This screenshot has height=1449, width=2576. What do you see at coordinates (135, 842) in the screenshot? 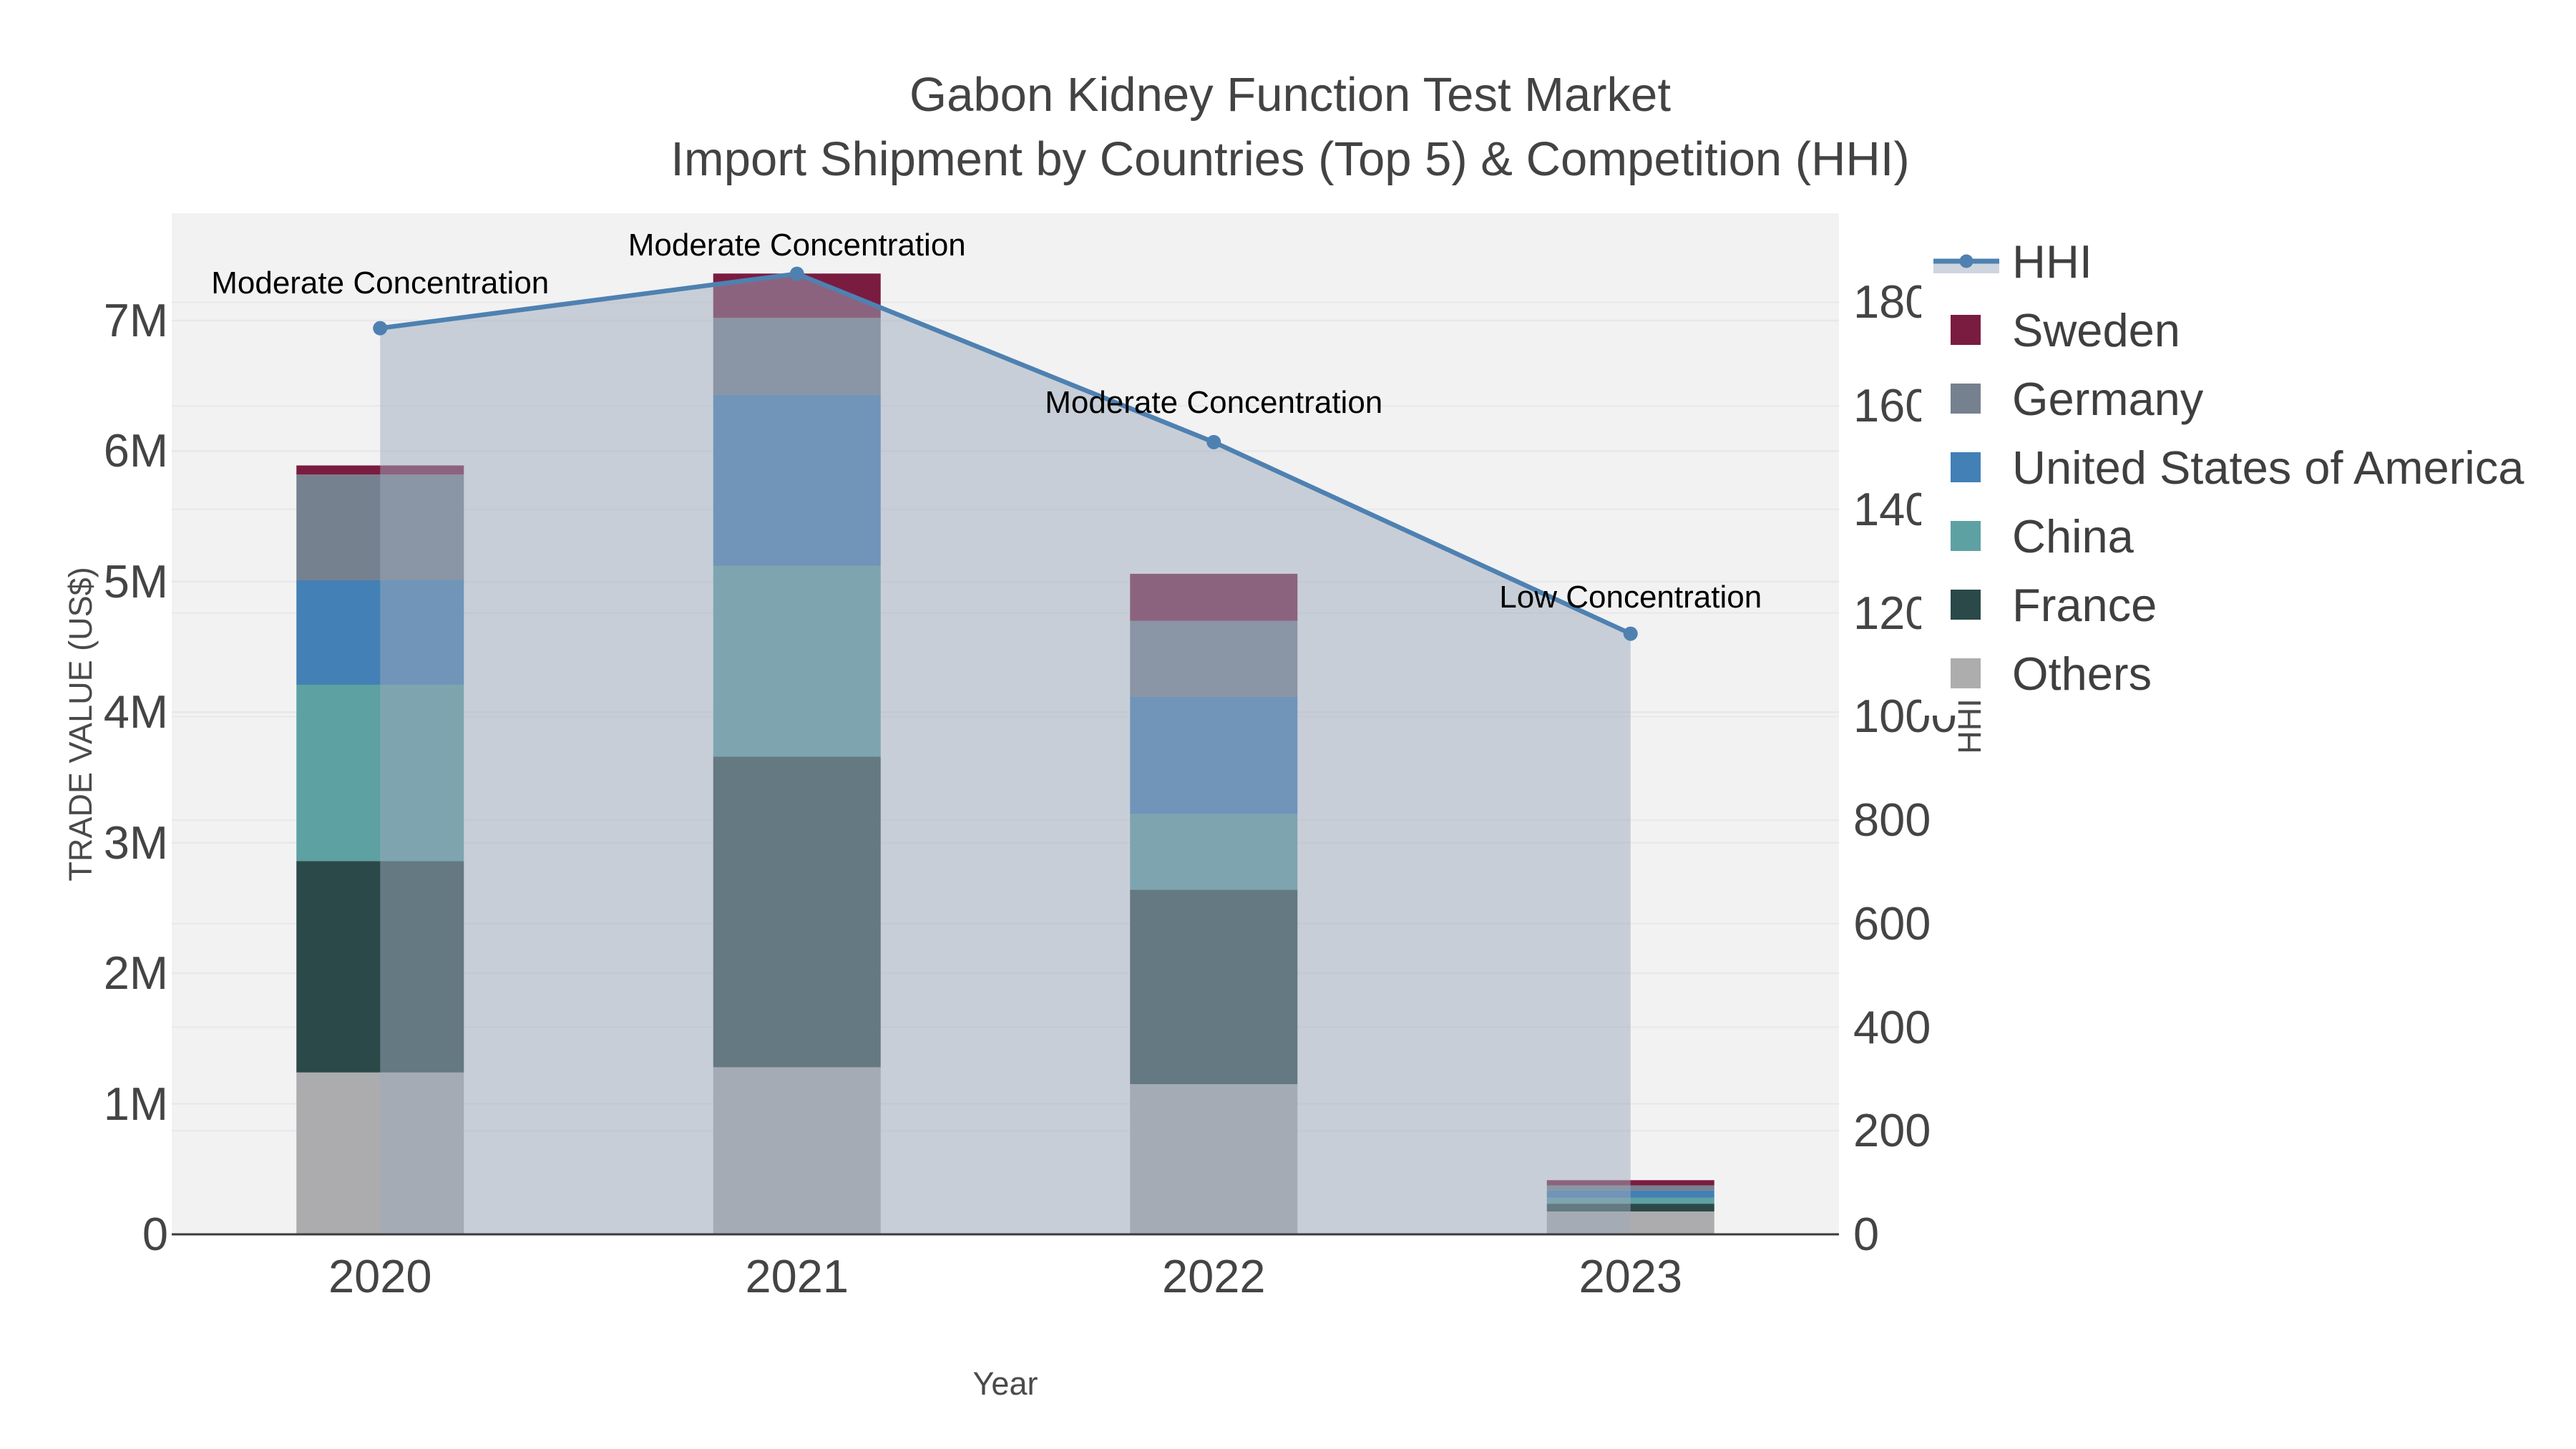
I see `y-left-tick-3M: 3M` at bounding box center [135, 842].